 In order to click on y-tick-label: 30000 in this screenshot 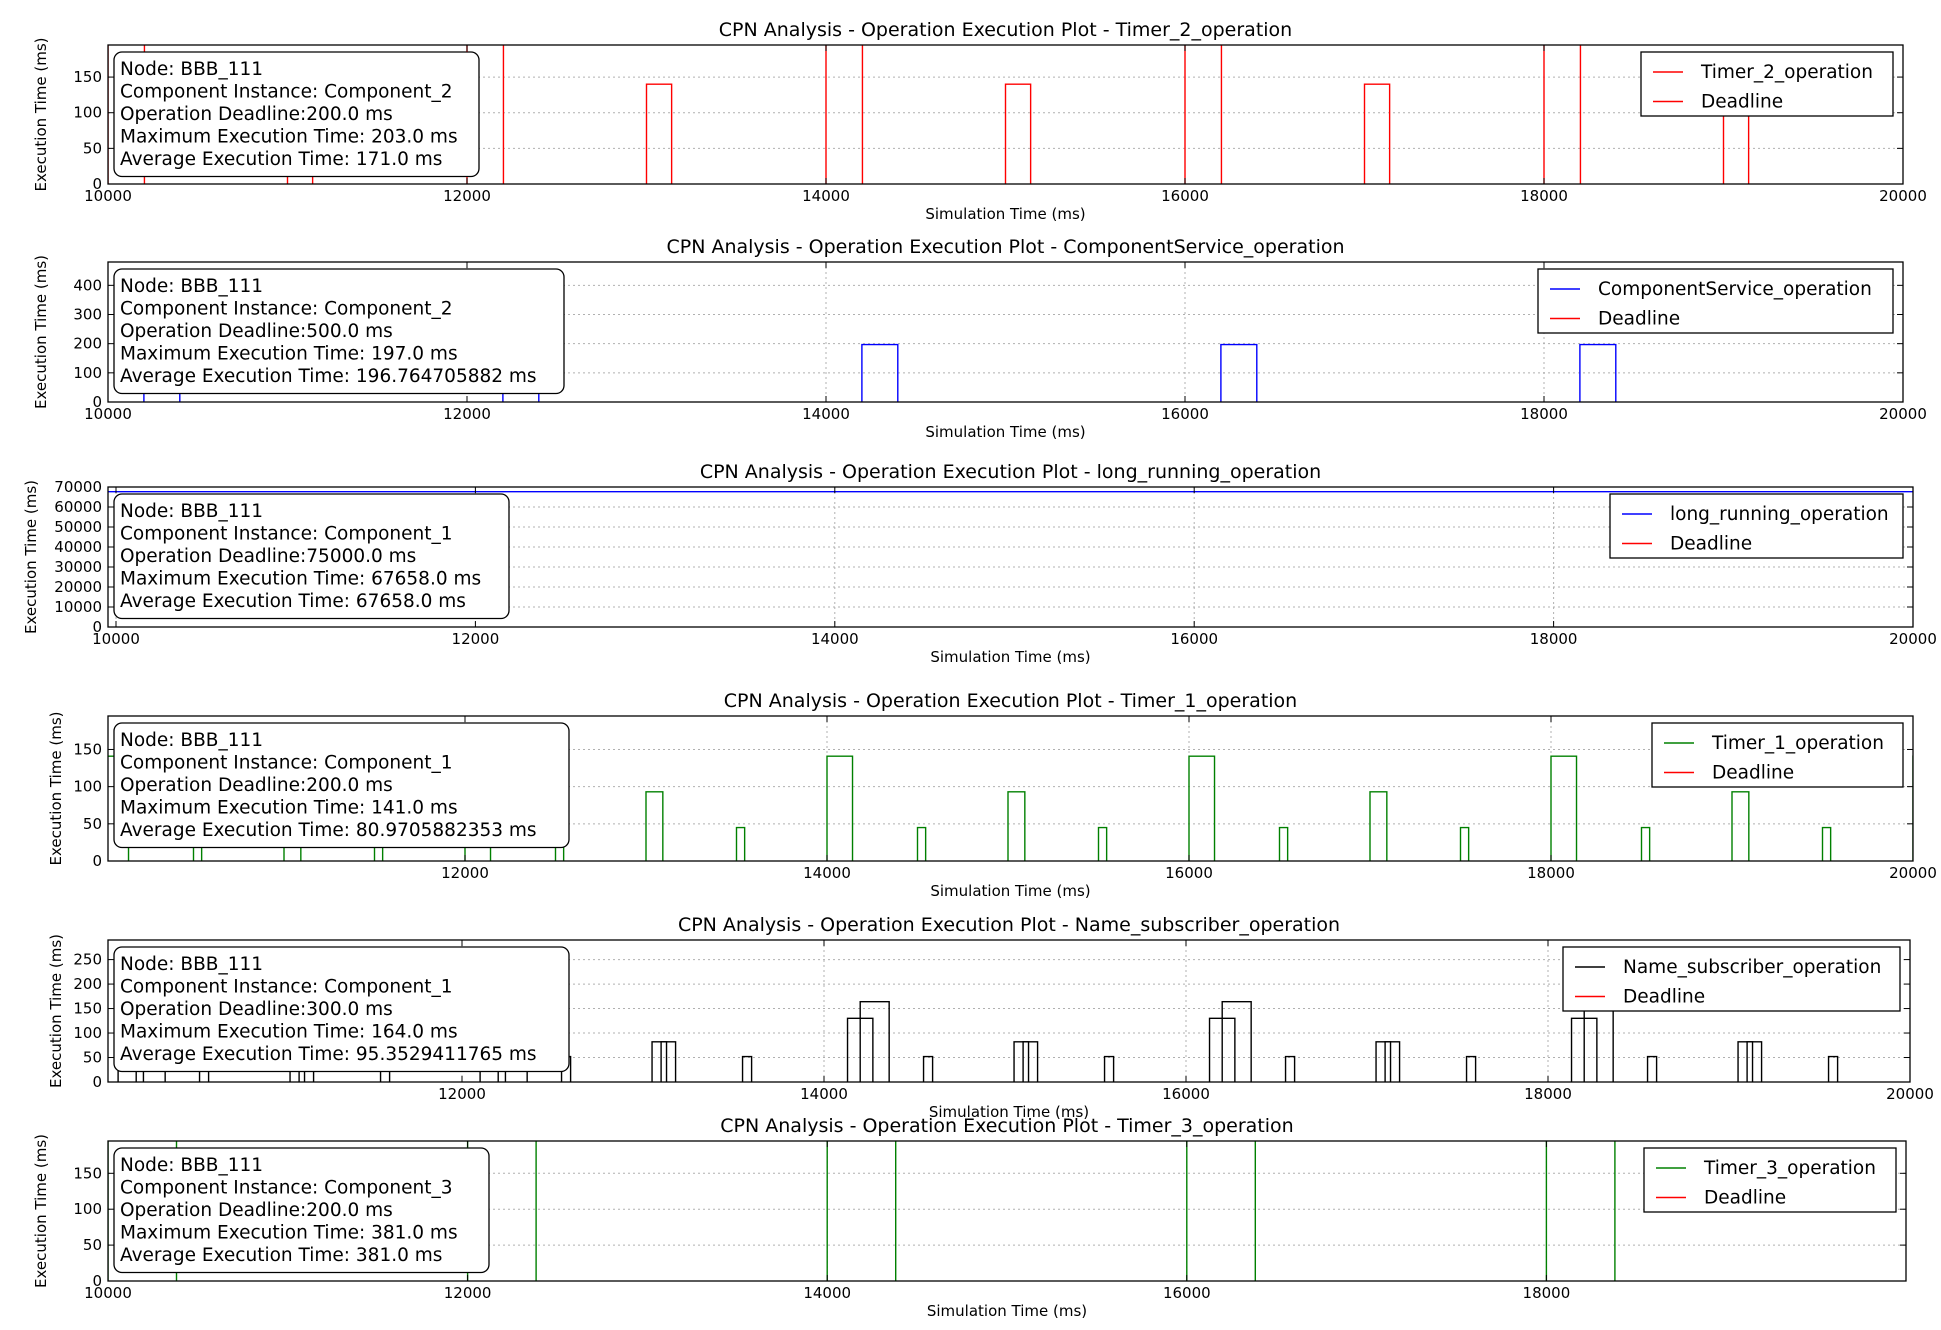, I will do `click(78, 567)`.